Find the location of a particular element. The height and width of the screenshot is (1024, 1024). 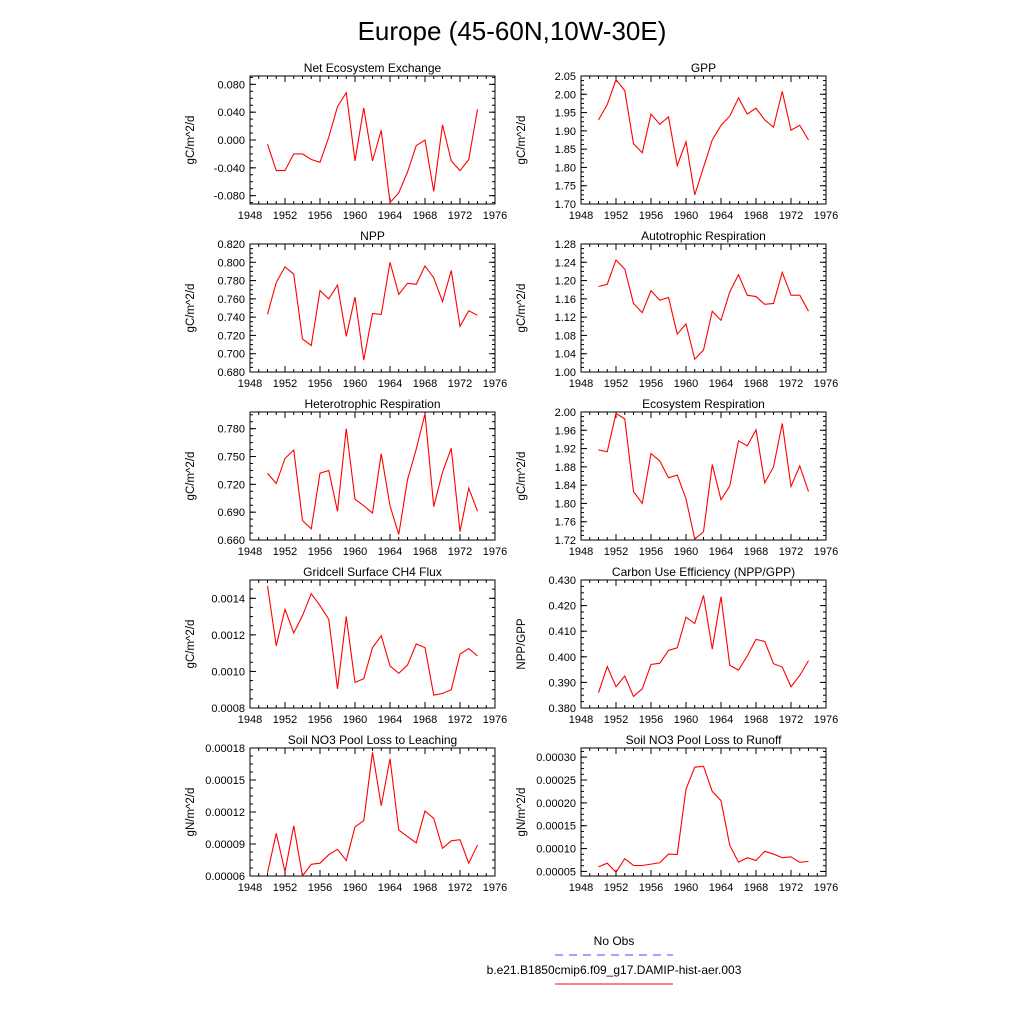

panel-title: Carbon Use Efficiency (NPP/GPP) is located at coordinates (703, 572).